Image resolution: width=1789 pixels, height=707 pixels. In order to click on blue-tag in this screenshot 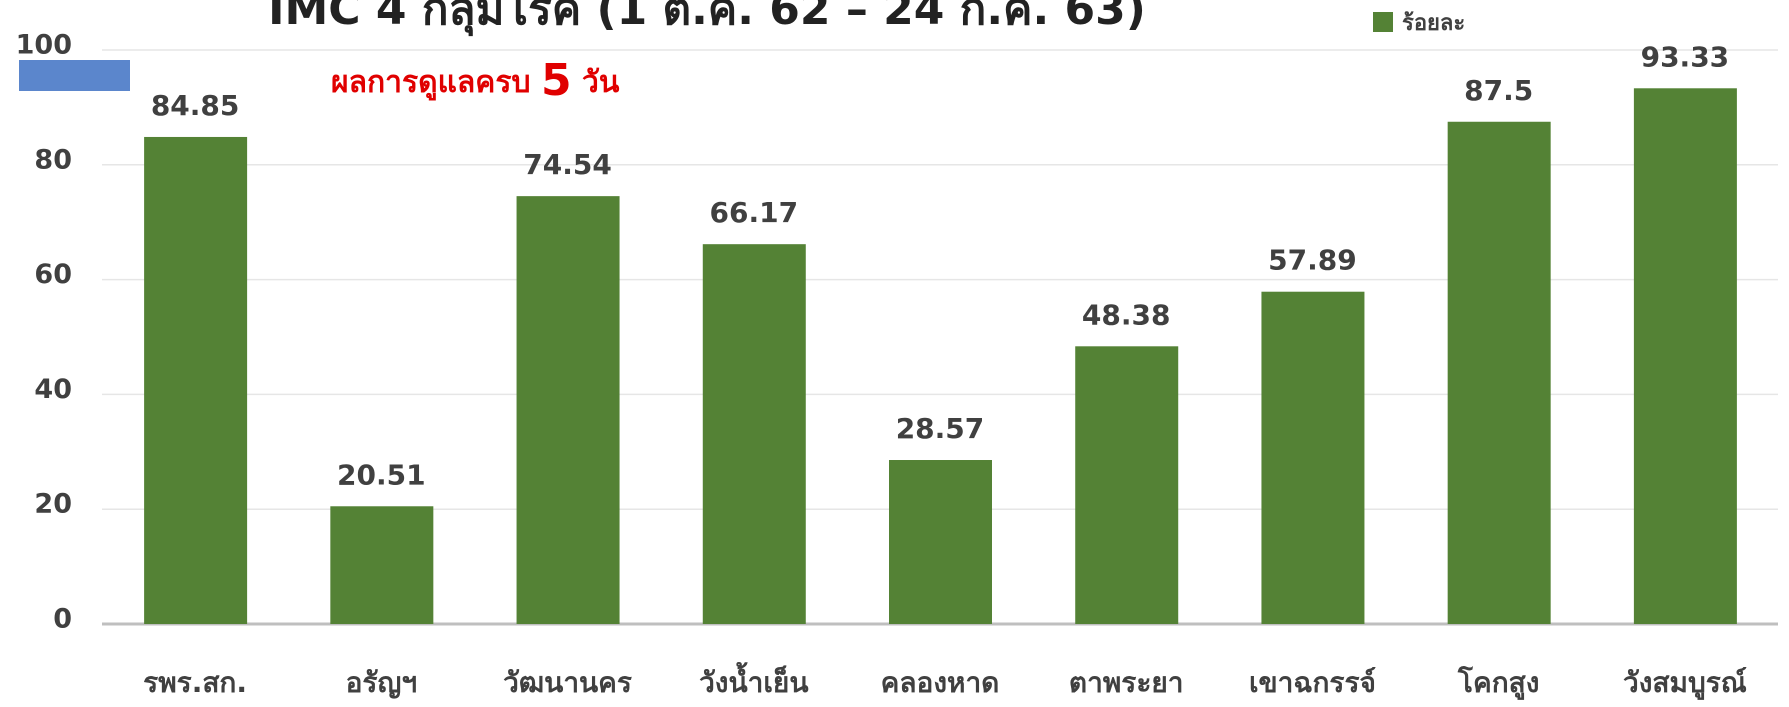, I will do `click(74, 75)`.